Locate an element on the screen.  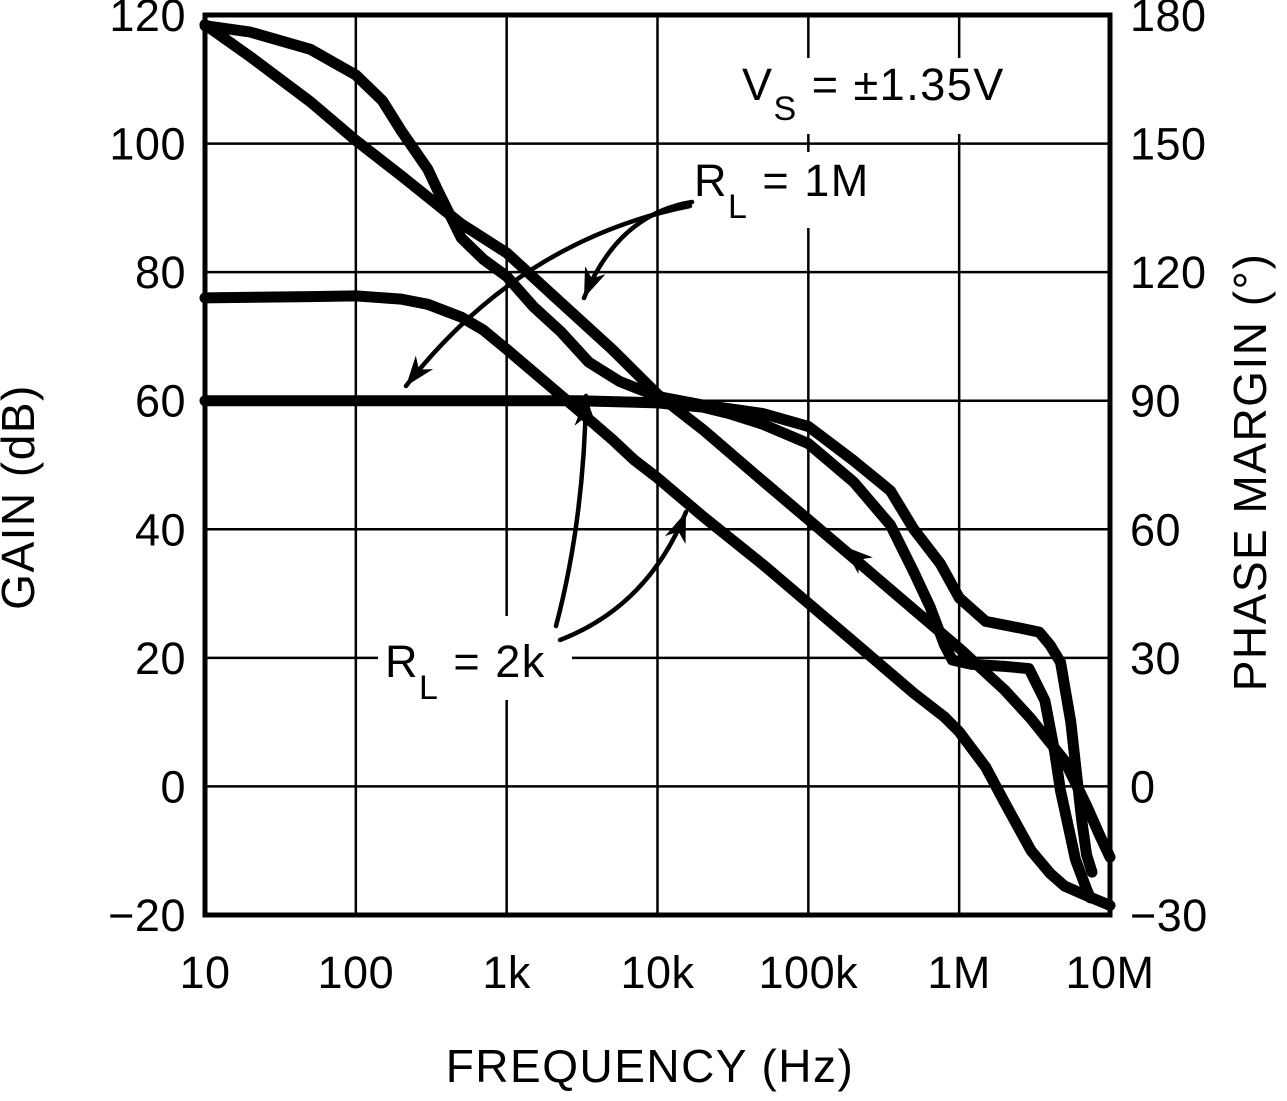
gain-axis-tick-labels: 120 100 80 60 40 20 0 −20 is located at coordinates (147, 470).